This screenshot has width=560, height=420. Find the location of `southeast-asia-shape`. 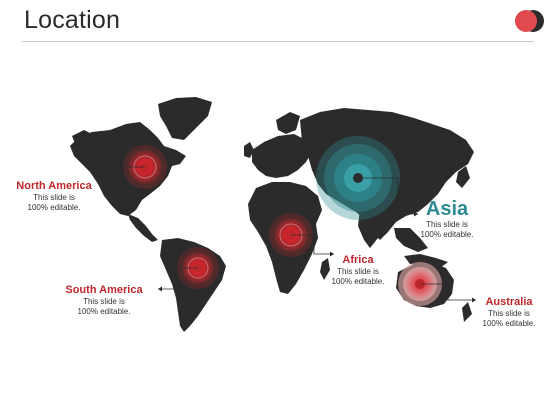

southeast-asia-shape is located at coordinates (411, 240).